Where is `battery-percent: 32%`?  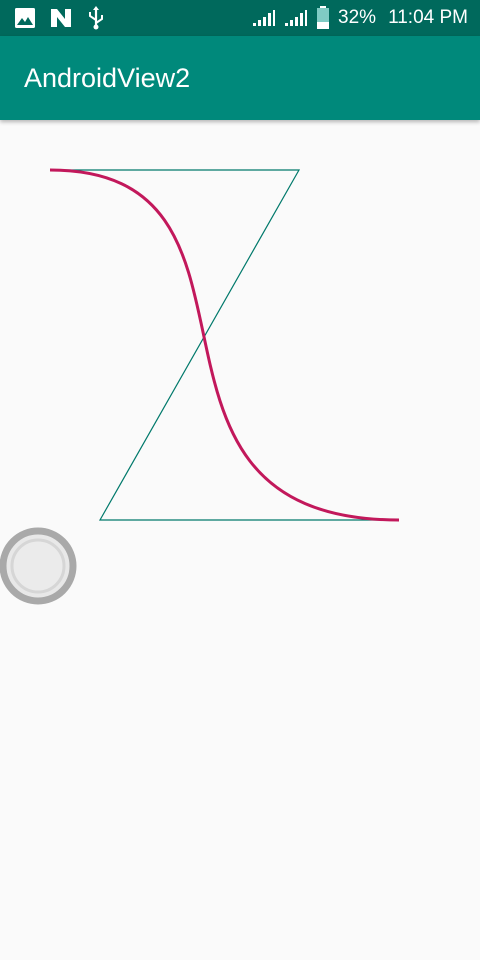 battery-percent: 32% is located at coordinates (357, 17).